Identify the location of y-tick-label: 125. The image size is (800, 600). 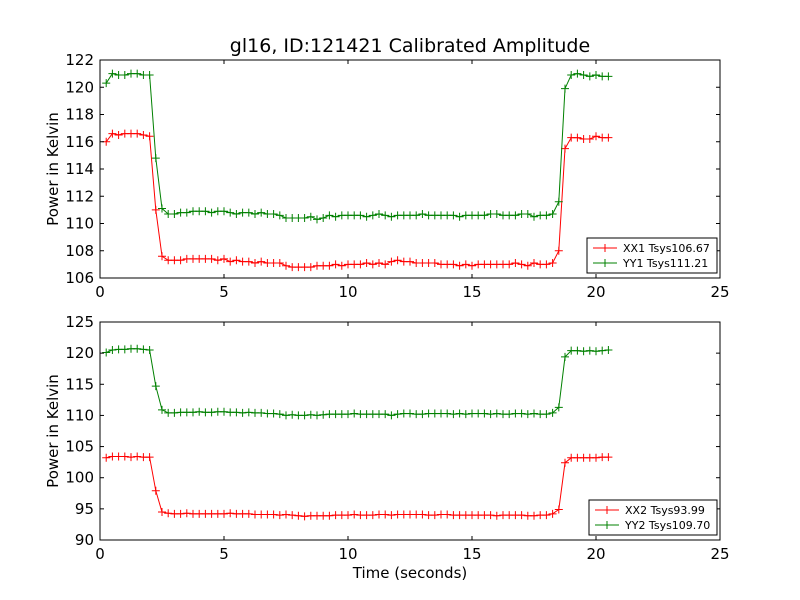
(79, 322).